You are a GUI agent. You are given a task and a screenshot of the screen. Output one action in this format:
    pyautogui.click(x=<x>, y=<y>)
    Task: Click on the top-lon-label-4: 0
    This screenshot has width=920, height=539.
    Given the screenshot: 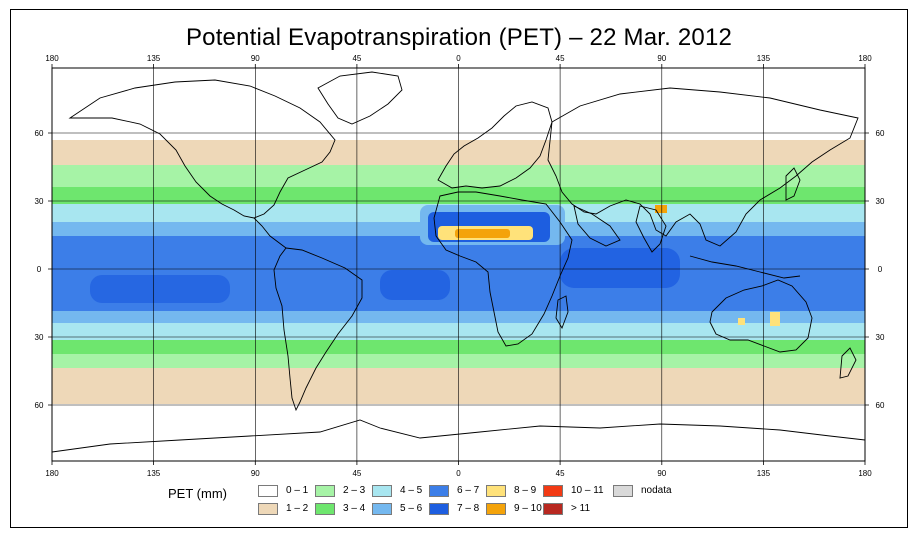 What is the action you would take?
    pyautogui.click(x=458, y=58)
    